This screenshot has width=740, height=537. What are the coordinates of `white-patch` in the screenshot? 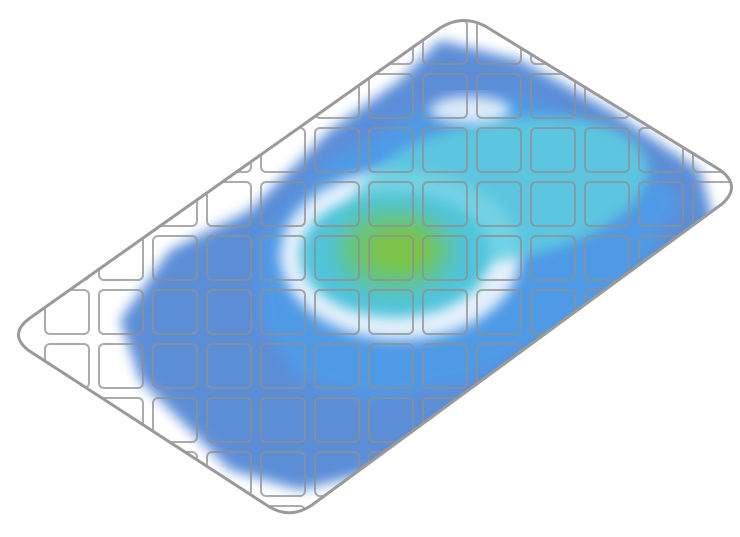 It's located at (470, 110).